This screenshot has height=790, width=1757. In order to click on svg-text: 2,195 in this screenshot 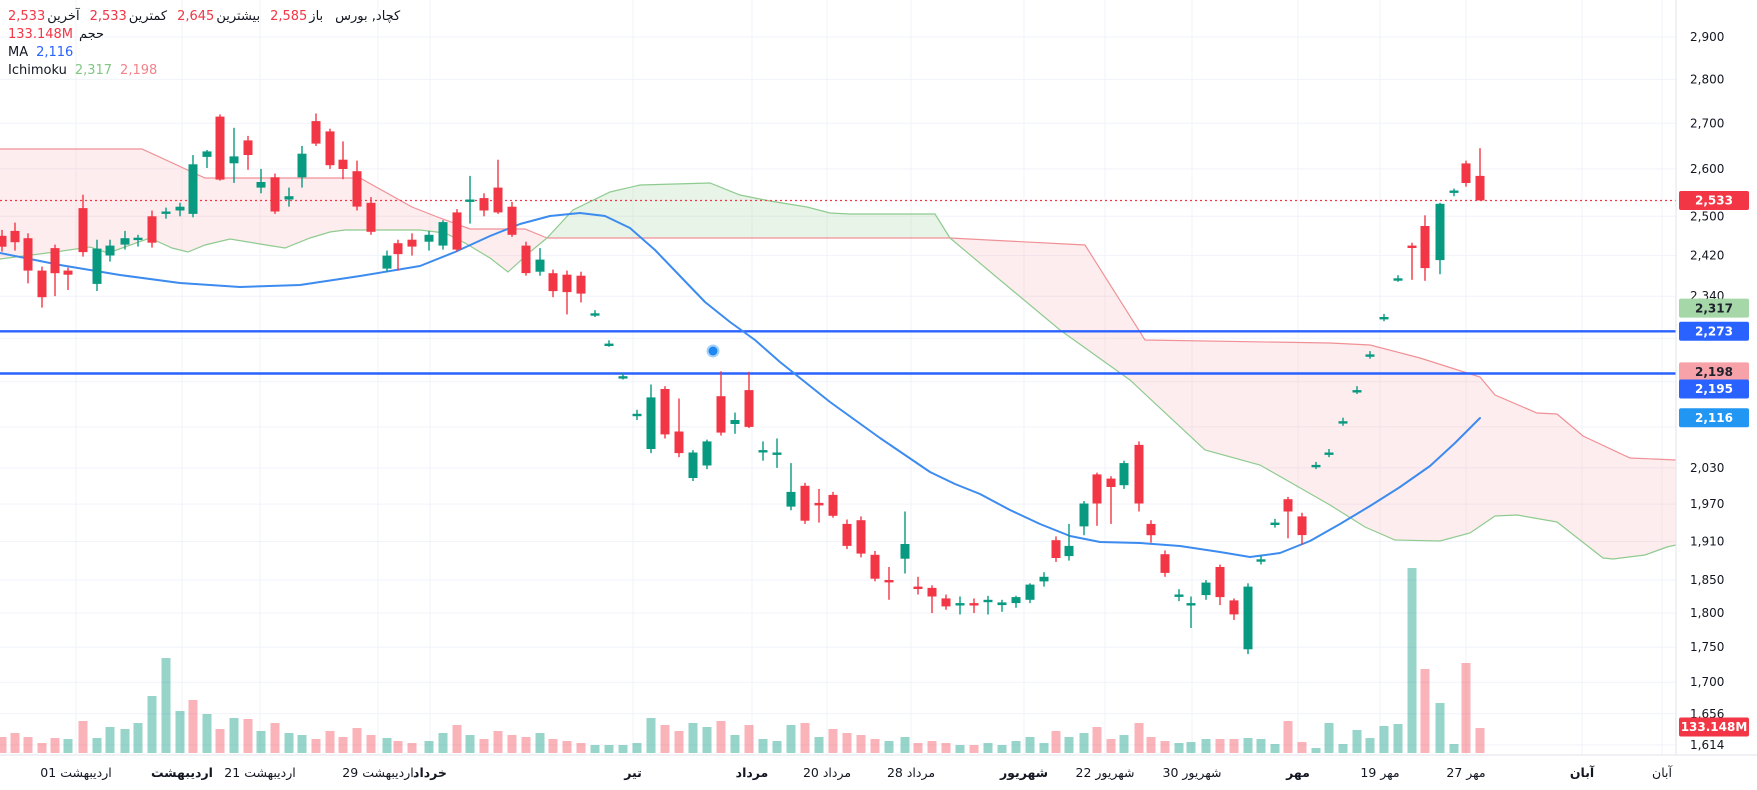, I will do `click(1714, 389)`.